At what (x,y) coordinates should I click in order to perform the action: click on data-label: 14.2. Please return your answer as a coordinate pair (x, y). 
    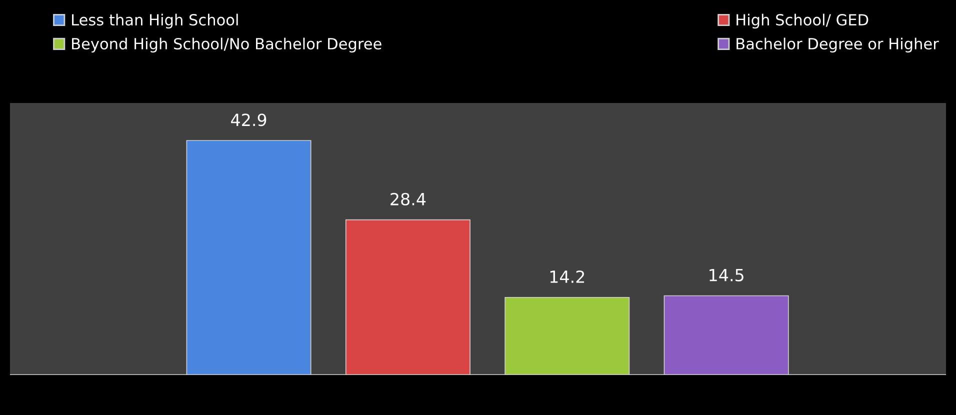
    Looking at the image, I should click on (567, 276).